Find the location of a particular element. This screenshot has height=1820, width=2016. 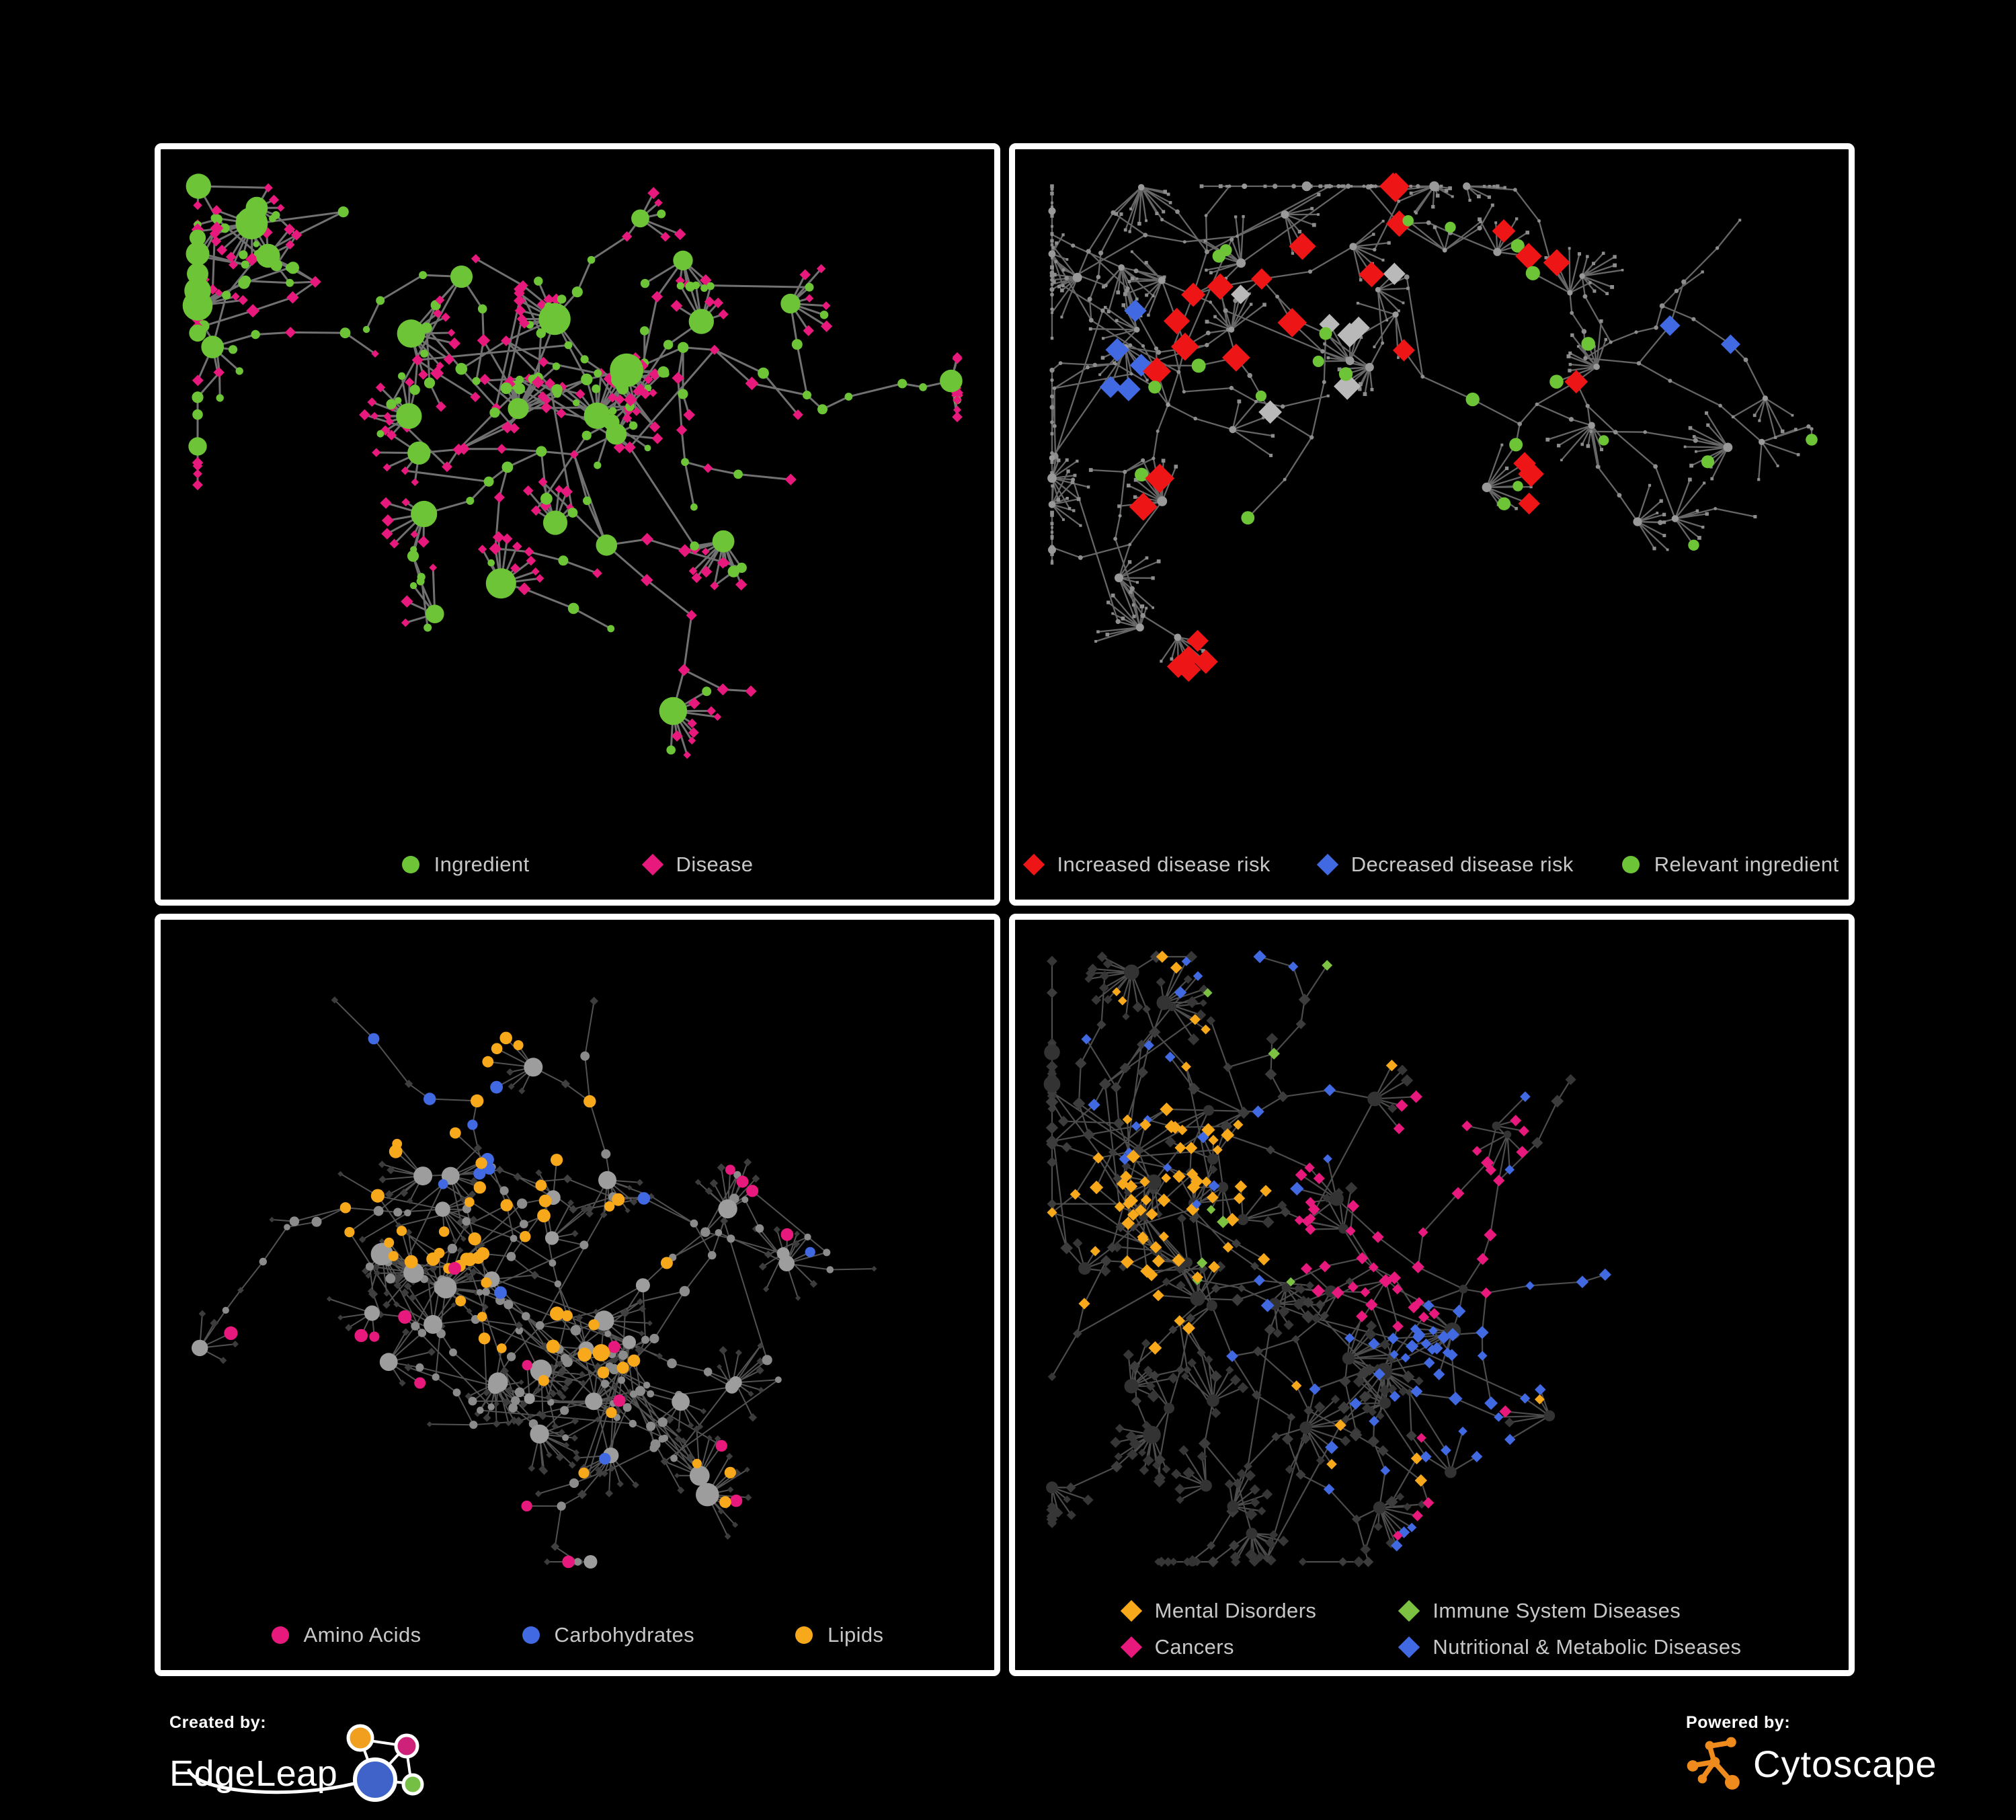

mental-disorders-marker-icon is located at coordinates (1131, 1610).